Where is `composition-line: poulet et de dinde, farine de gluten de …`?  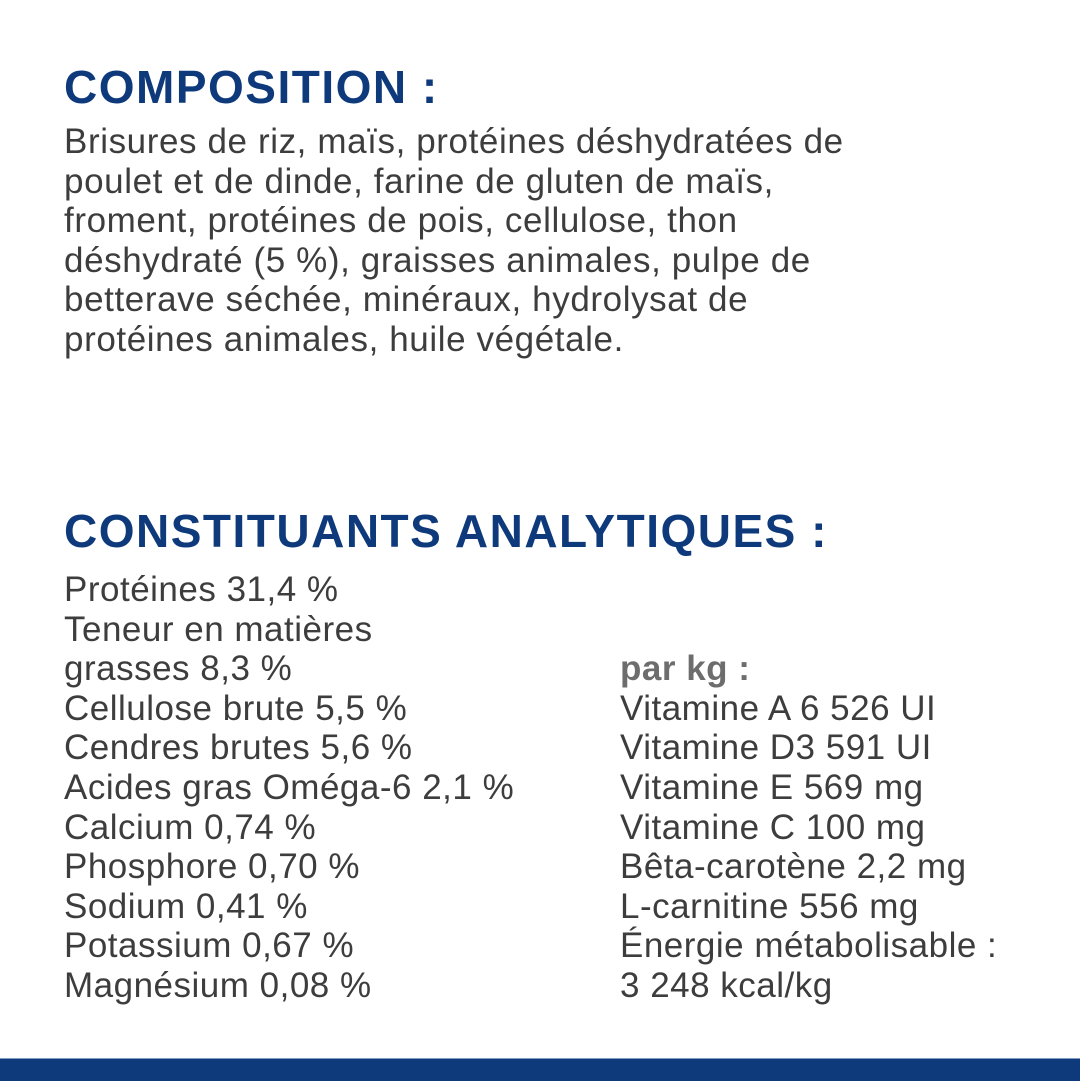 composition-line: poulet et de dinde, farine de gluten de … is located at coordinates (419, 181).